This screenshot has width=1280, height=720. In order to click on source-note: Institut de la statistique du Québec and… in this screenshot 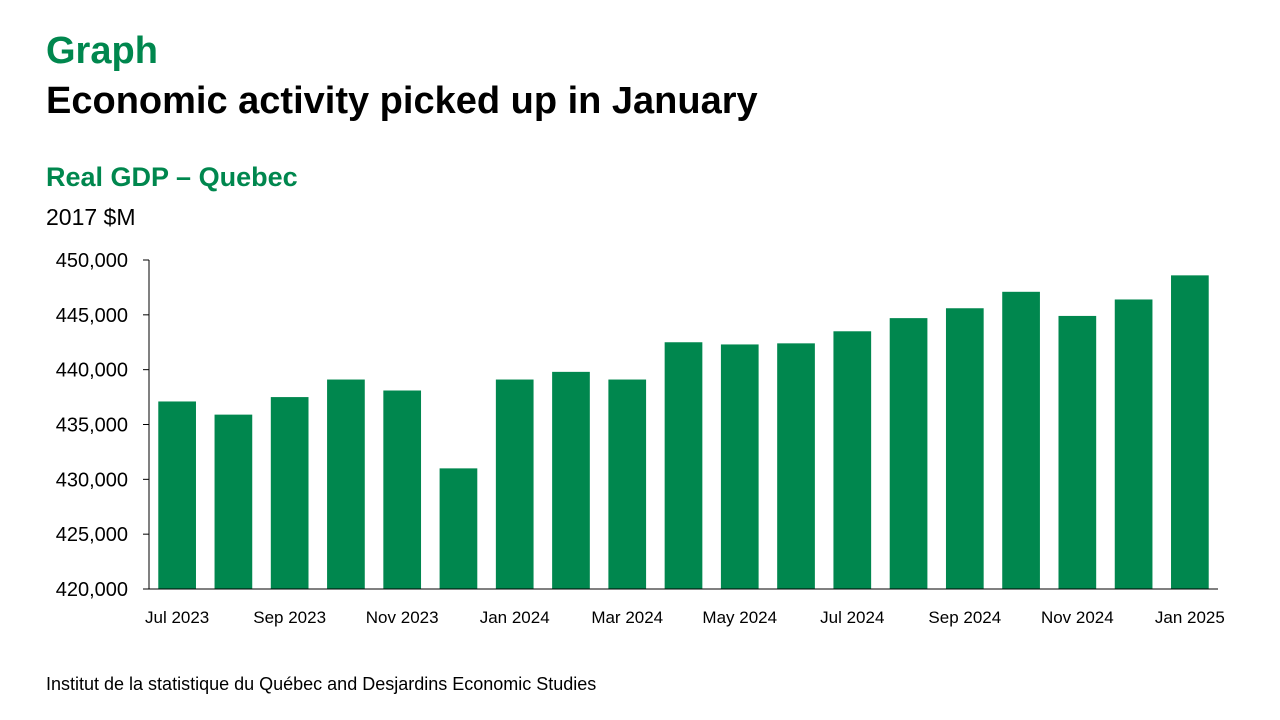, I will do `click(321, 684)`.